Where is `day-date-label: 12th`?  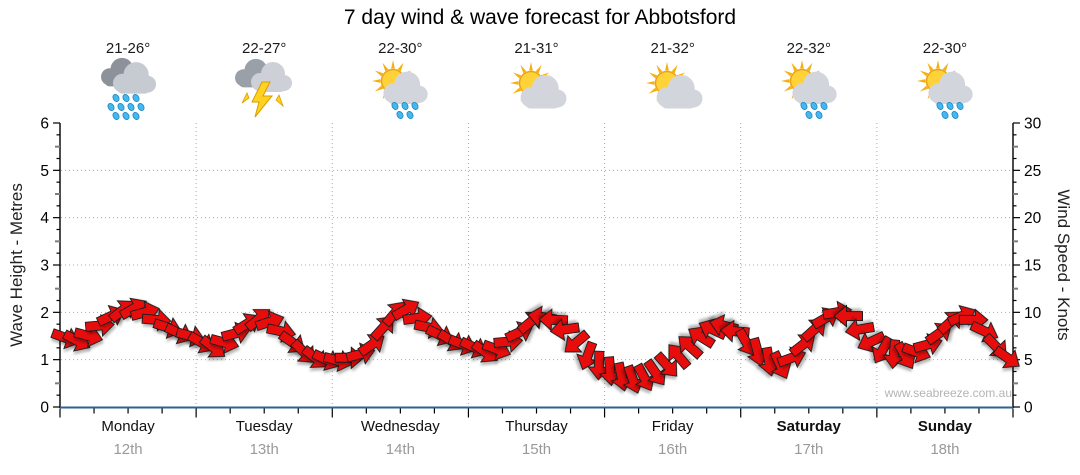 day-date-label: 12th is located at coordinates (128, 449).